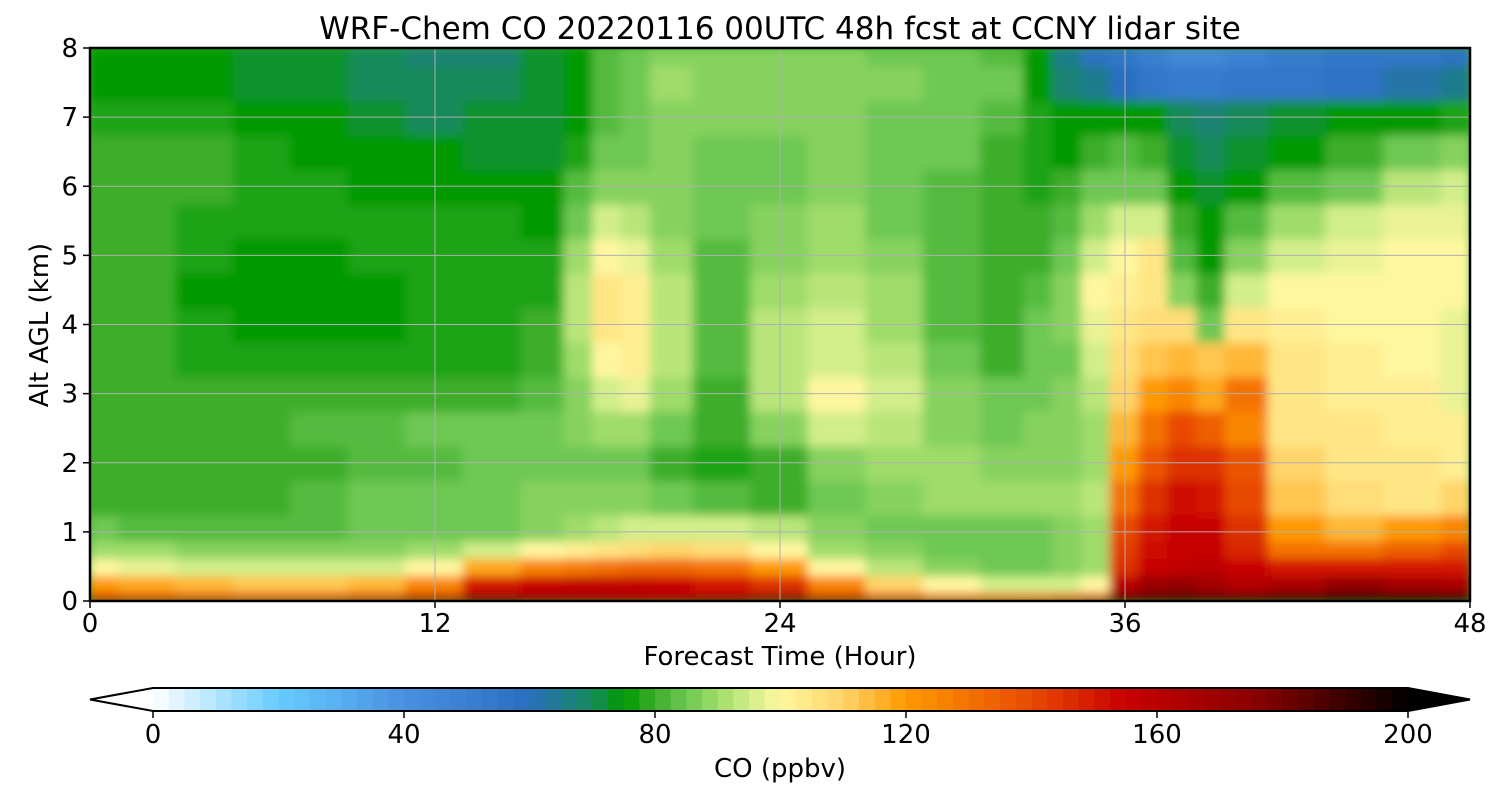 The image size is (1500, 804). What do you see at coordinates (69, 464) in the screenshot?
I see `y-tick-label: 2` at bounding box center [69, 464].